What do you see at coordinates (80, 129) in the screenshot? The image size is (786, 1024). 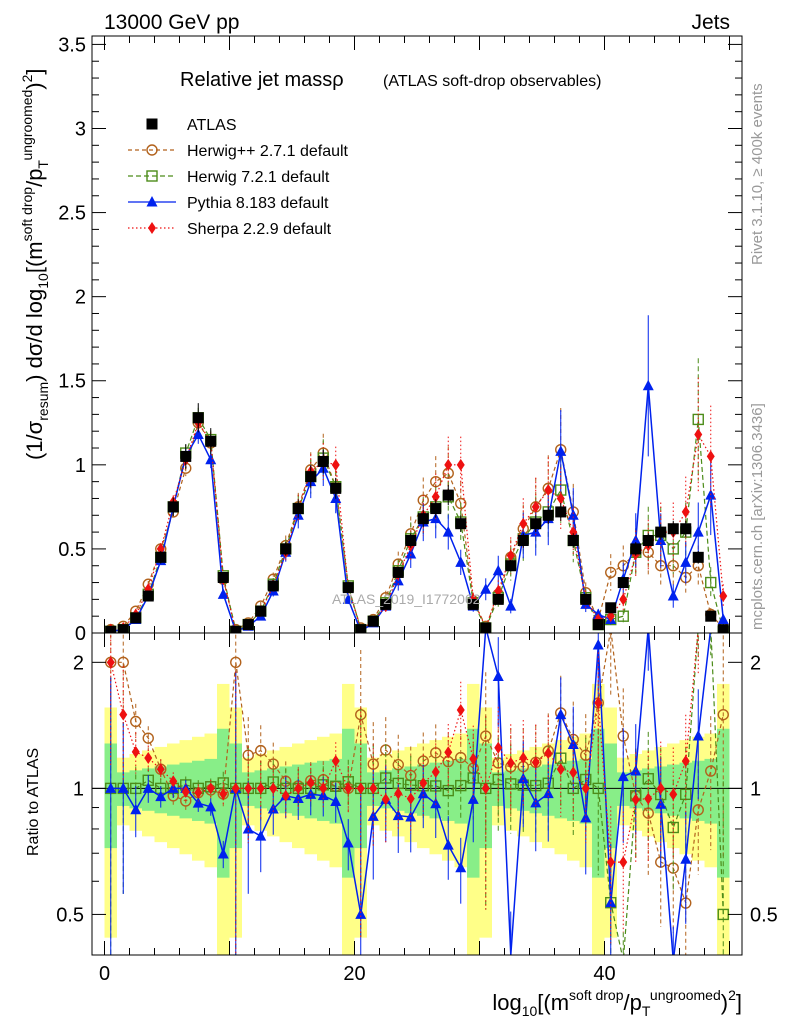 I see `y-tick-label: 3` at bounding box center [80, 129].